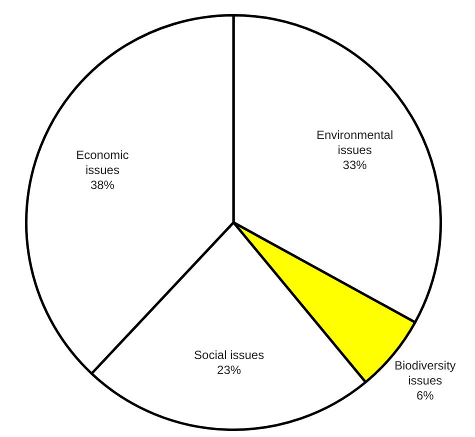 This screenshot has width=475, height=437. I want to click on slice-label: Economic issues, so click(102, 162).